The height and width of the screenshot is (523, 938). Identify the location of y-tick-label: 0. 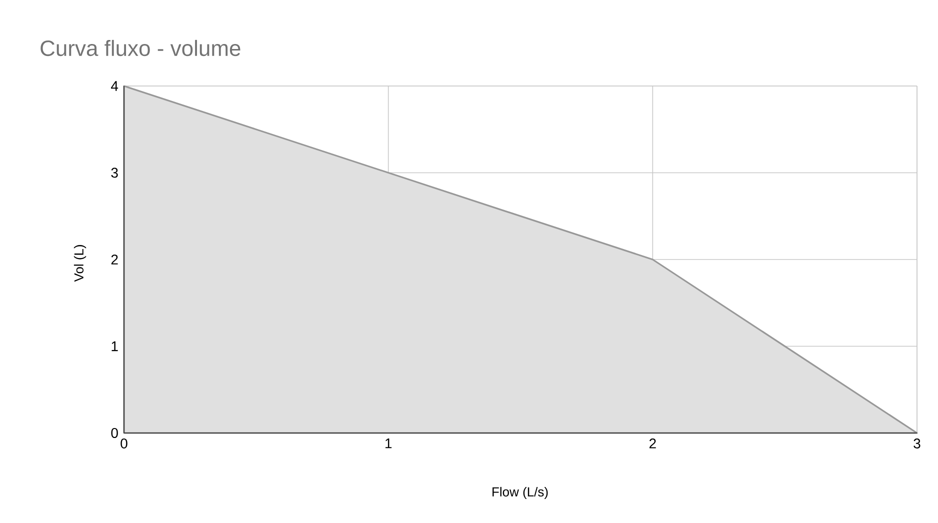
(114, 433).